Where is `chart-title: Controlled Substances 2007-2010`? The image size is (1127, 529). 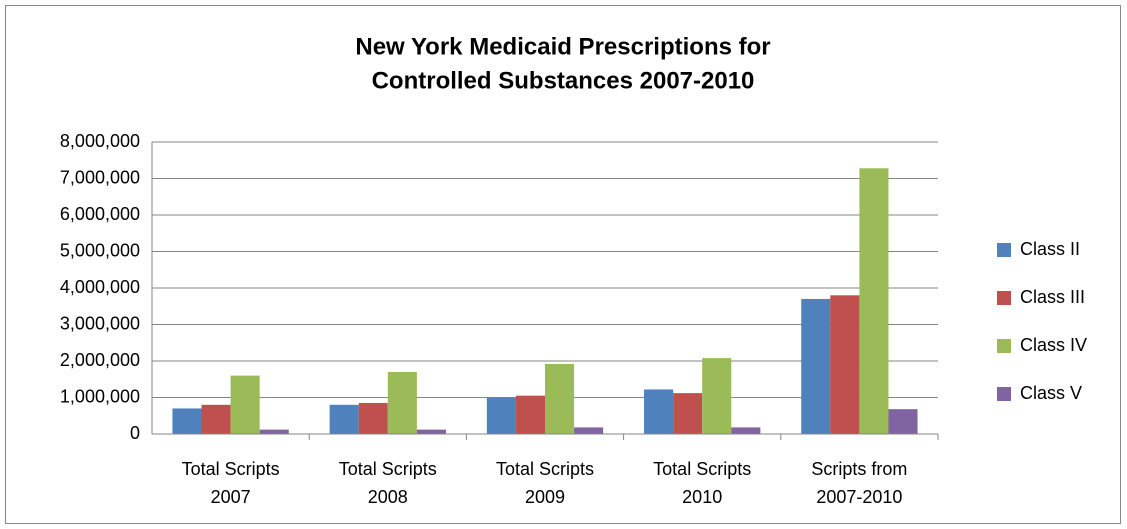
chart-title: Controlled Substances 2007-2010 is located at coordinates (563, 80).